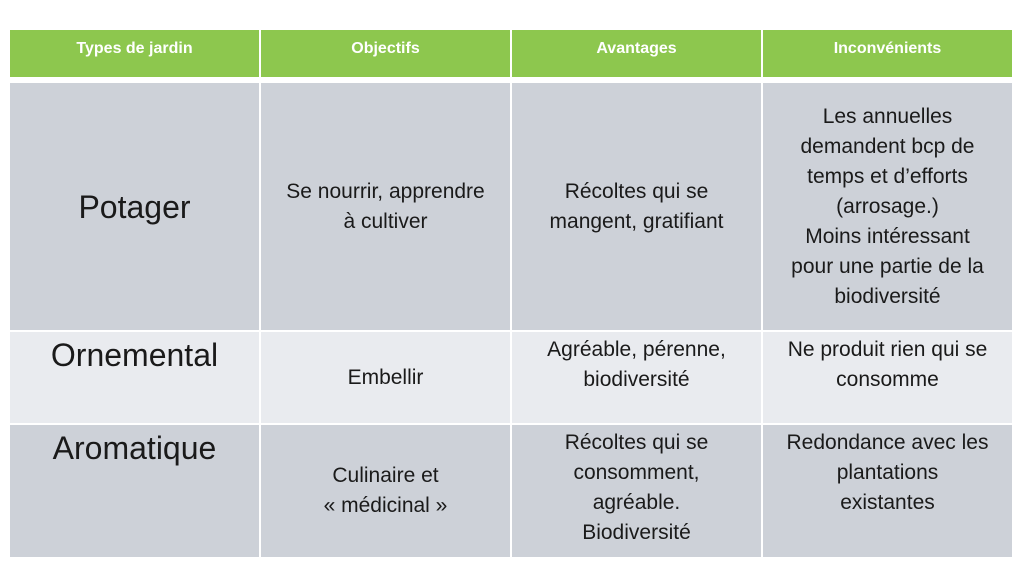 Image resolution: width=1024 pixels, height=576 pixels. I want to click on cell-potager-avantages: Récoltes qui se mangent, gratifiant, so click(636, 206).